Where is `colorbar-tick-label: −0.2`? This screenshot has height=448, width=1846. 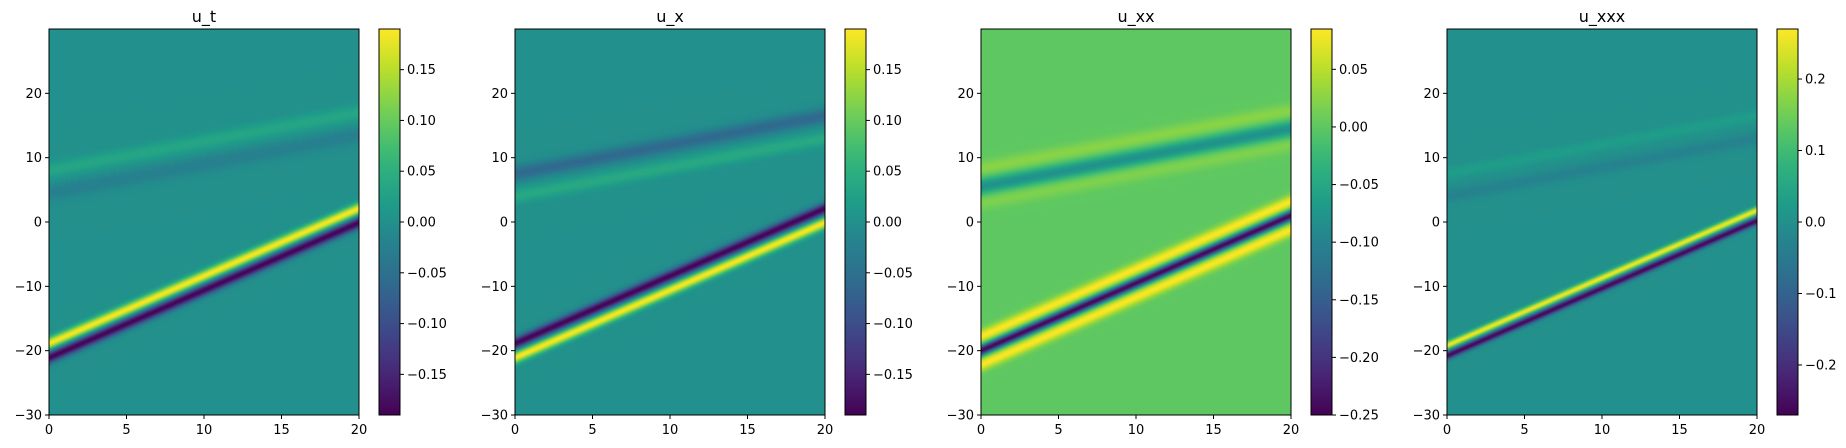
colorbar-tick-label: −0.2 is located at coordinates (1821, 365).